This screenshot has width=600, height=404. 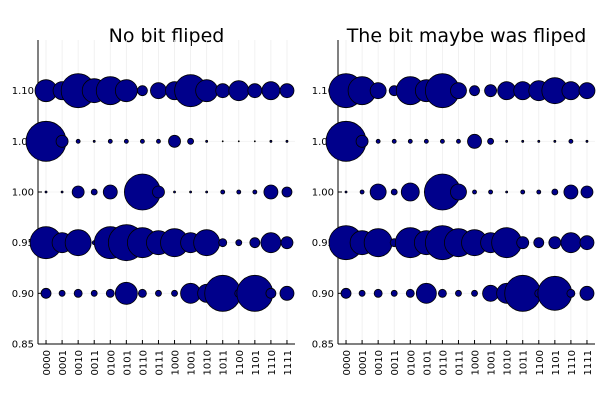 I want to click on x-tick-label: 0100, so click(x=111, y=362).